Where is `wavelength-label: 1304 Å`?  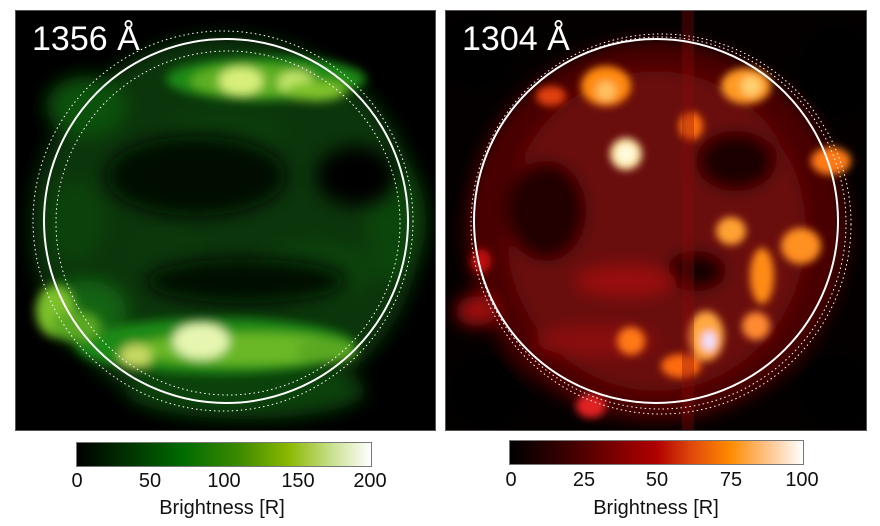 wavelength-label: 1304 Å is located at coordinates (516, 39).